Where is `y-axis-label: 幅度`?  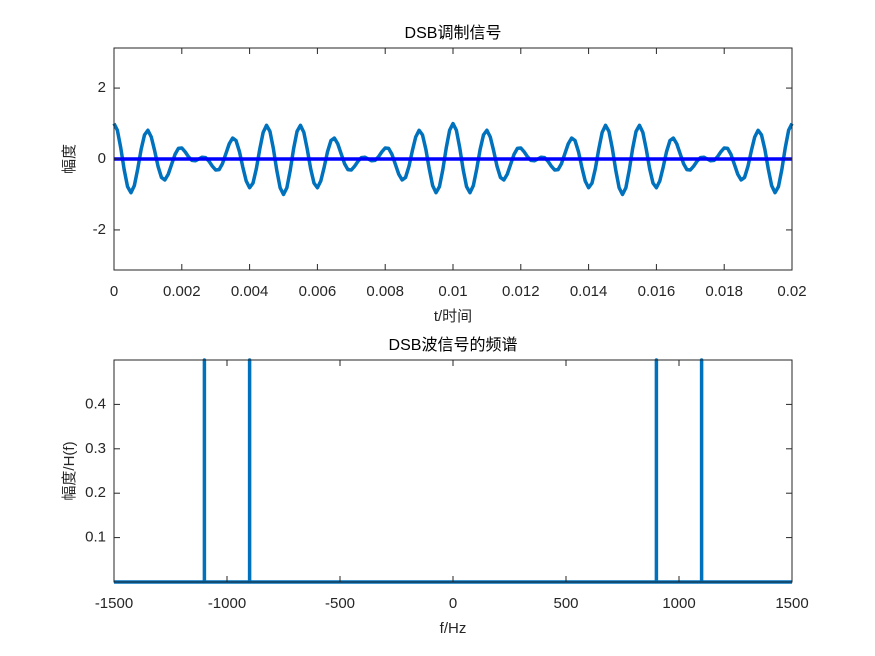
y-axis-label: 幅度 is located at coordinates (69, 159).